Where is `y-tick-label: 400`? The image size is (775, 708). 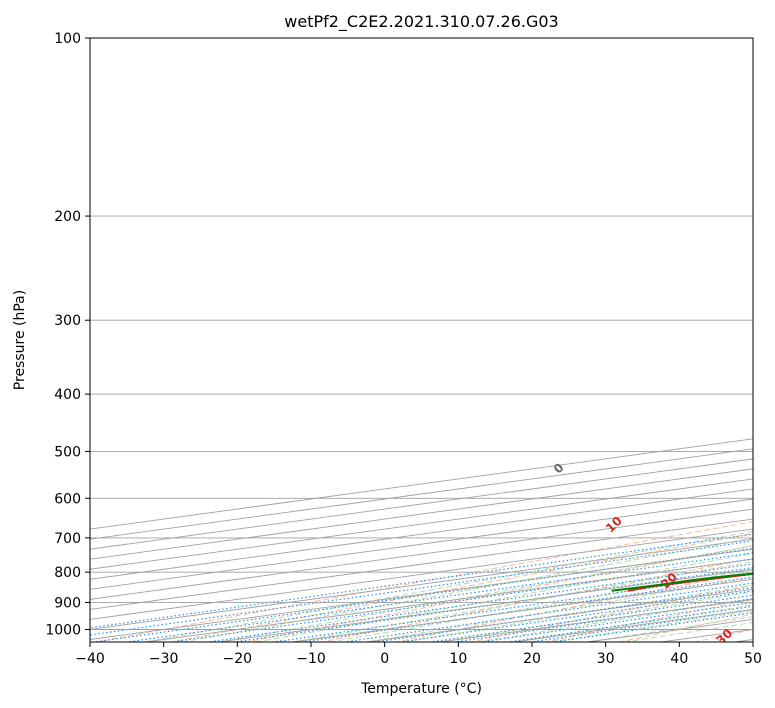 y-tick-label: 400 is located at coordinates (67, 395).